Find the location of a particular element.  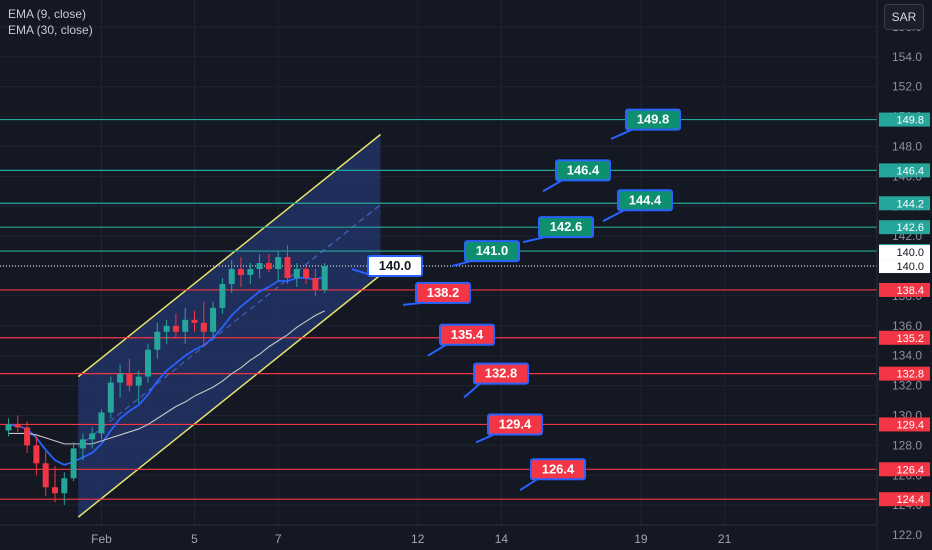

callout-142-6: 142.6 is located at coordinates (558, 230).